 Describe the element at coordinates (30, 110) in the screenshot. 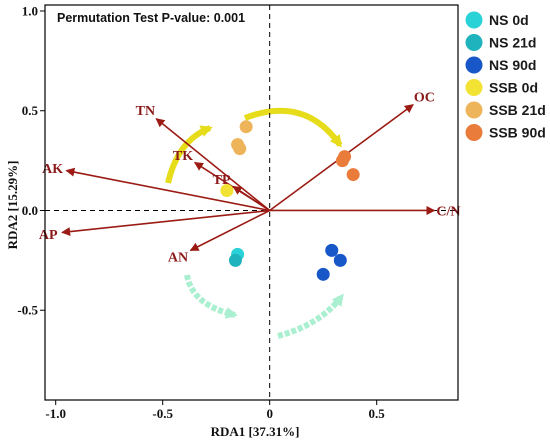

I see `y-tick-label: 0.5` at that location.